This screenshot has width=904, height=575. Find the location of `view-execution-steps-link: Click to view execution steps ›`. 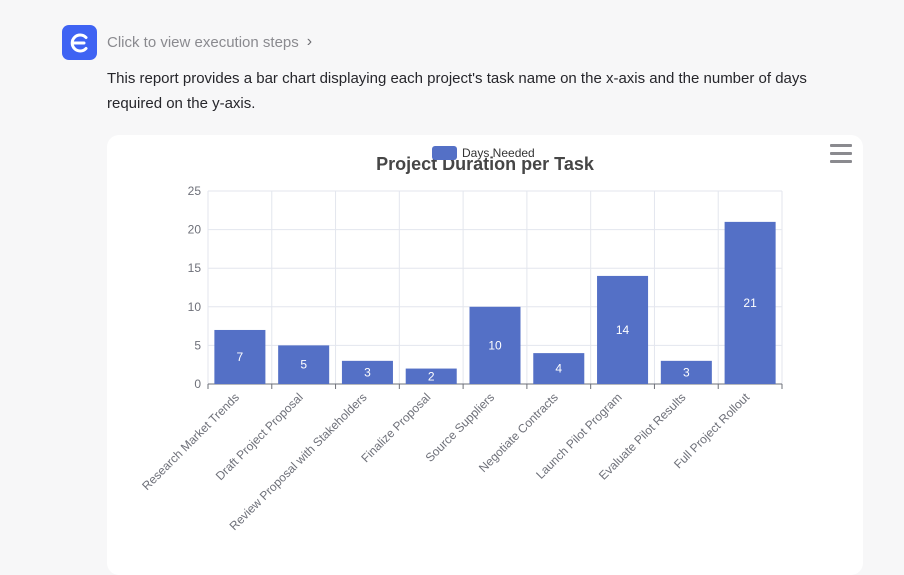

view-execution-steps-link: Click to view execution steps › is located at coordinates (209, 42).